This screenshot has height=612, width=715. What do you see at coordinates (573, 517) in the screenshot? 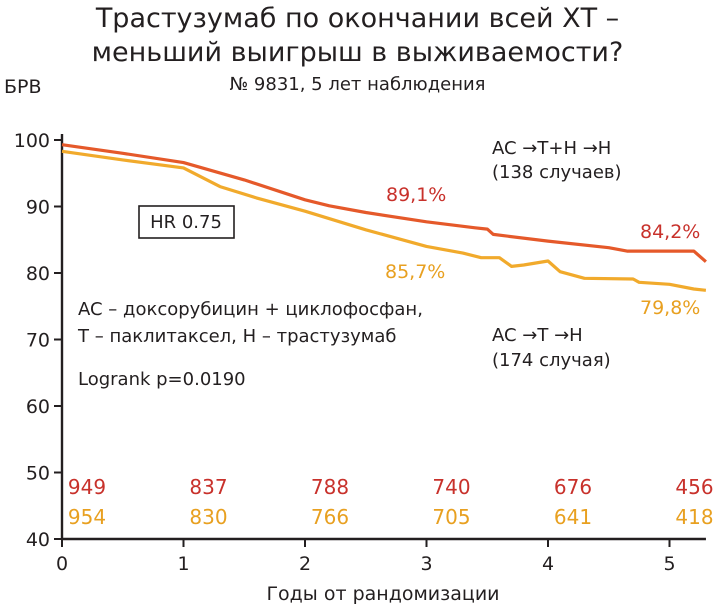
I see `at-risk-value-series2: 641` at bounding box center [573, 517].